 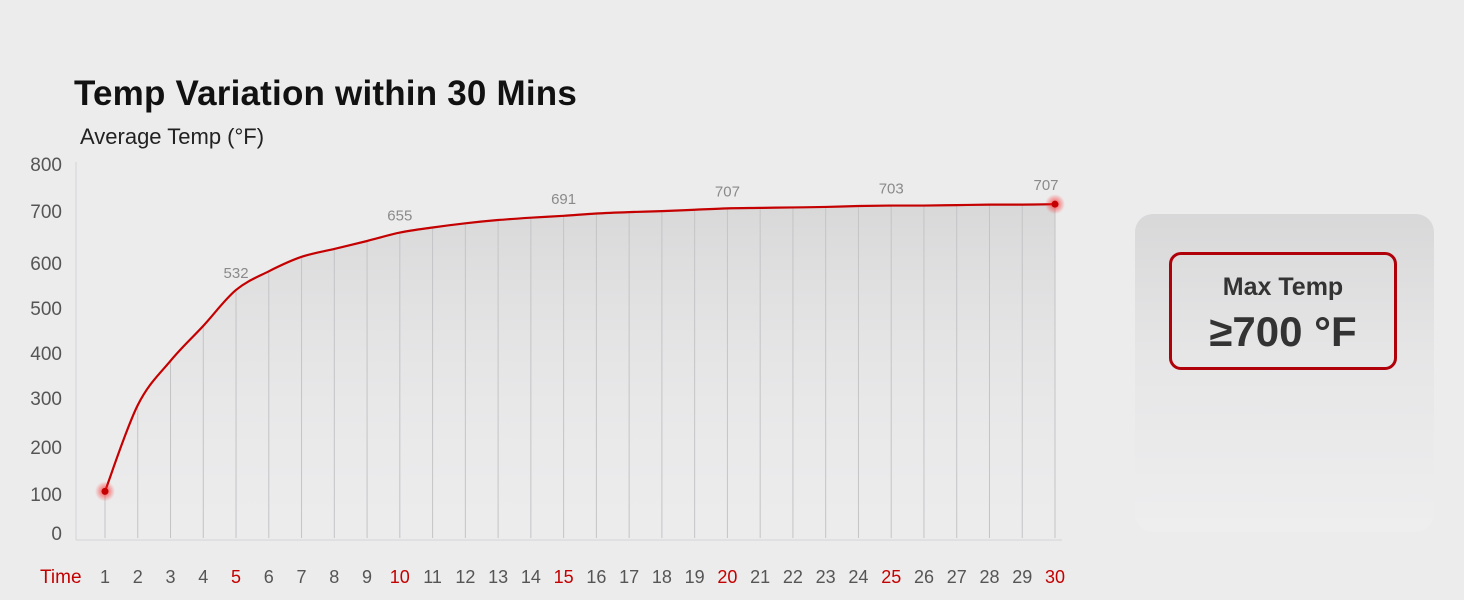 I want to click on x-tick-label: 12, so click(x=465, y=577).